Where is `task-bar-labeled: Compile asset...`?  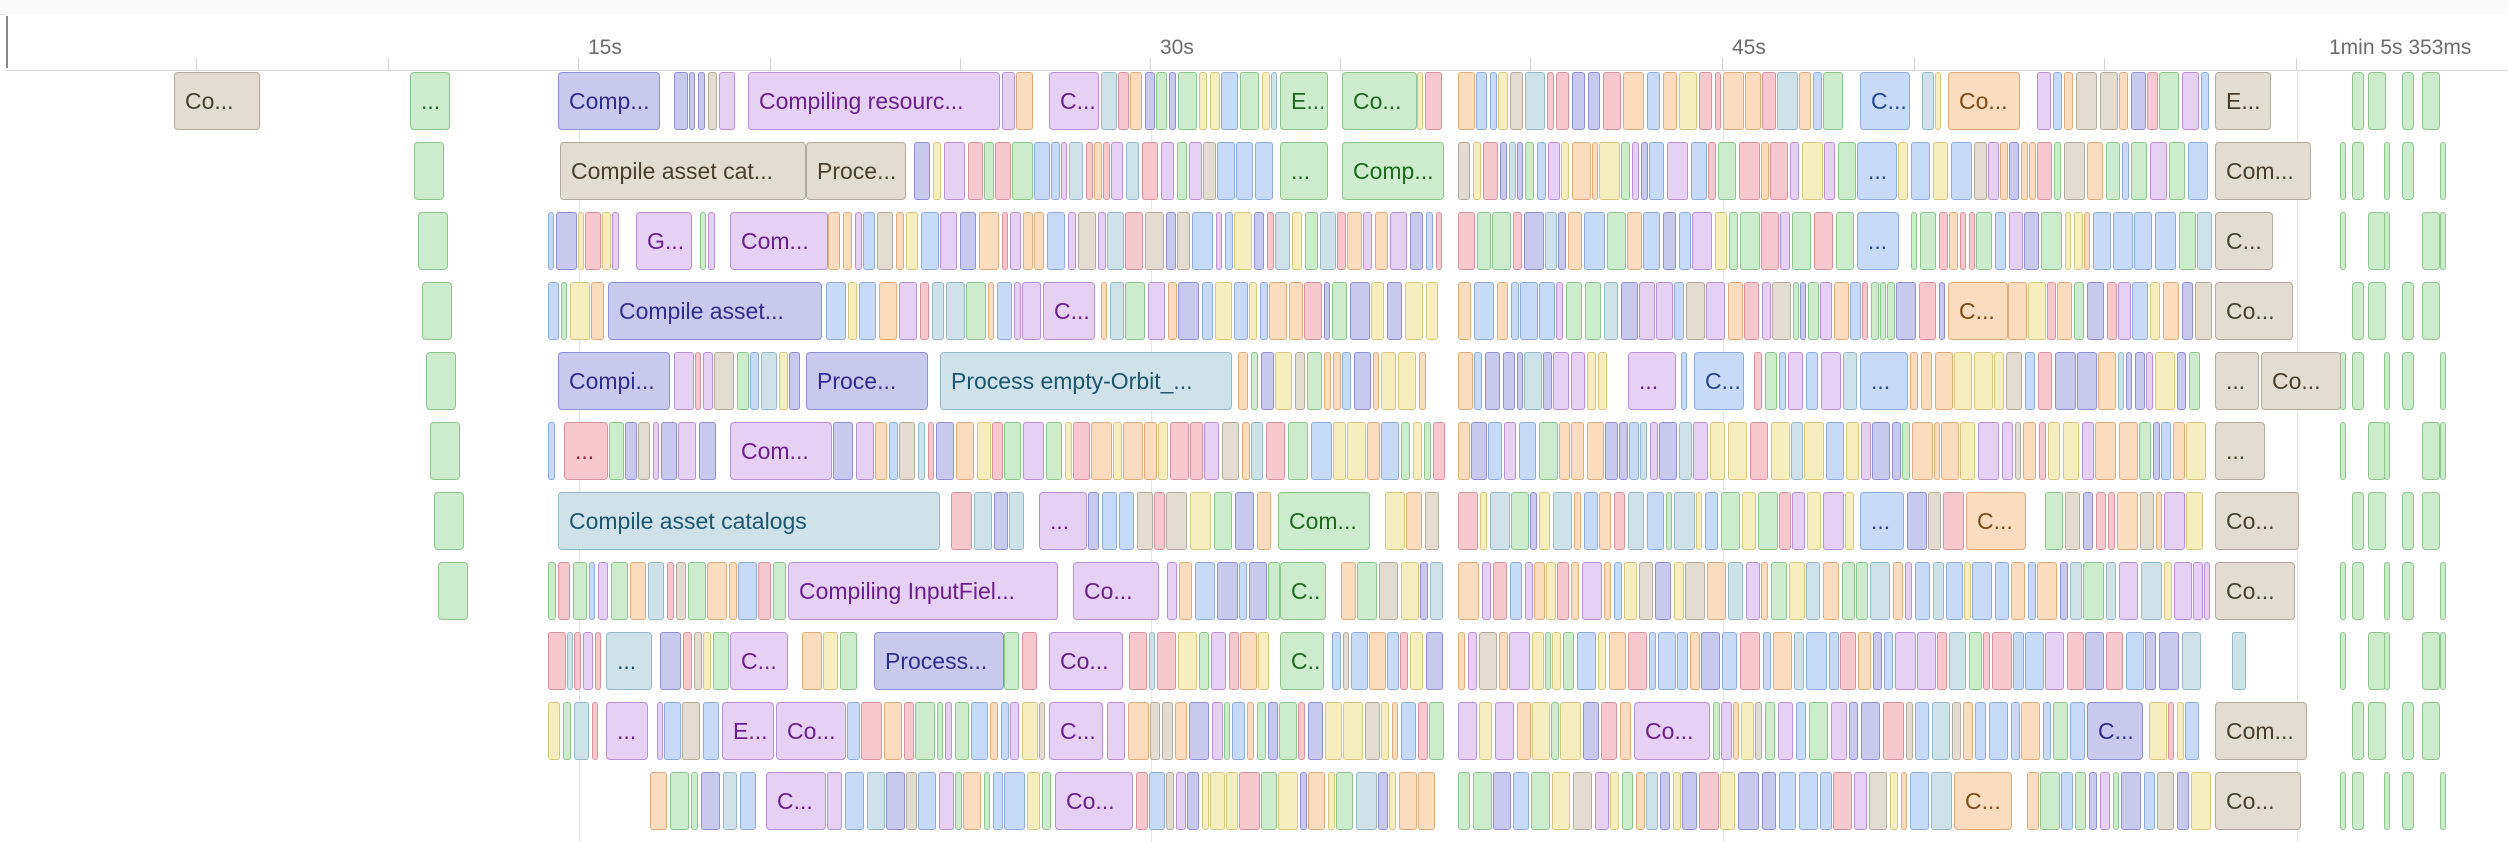 task-bar-labeled: Compile asset... is located at coordinates (715, 311).